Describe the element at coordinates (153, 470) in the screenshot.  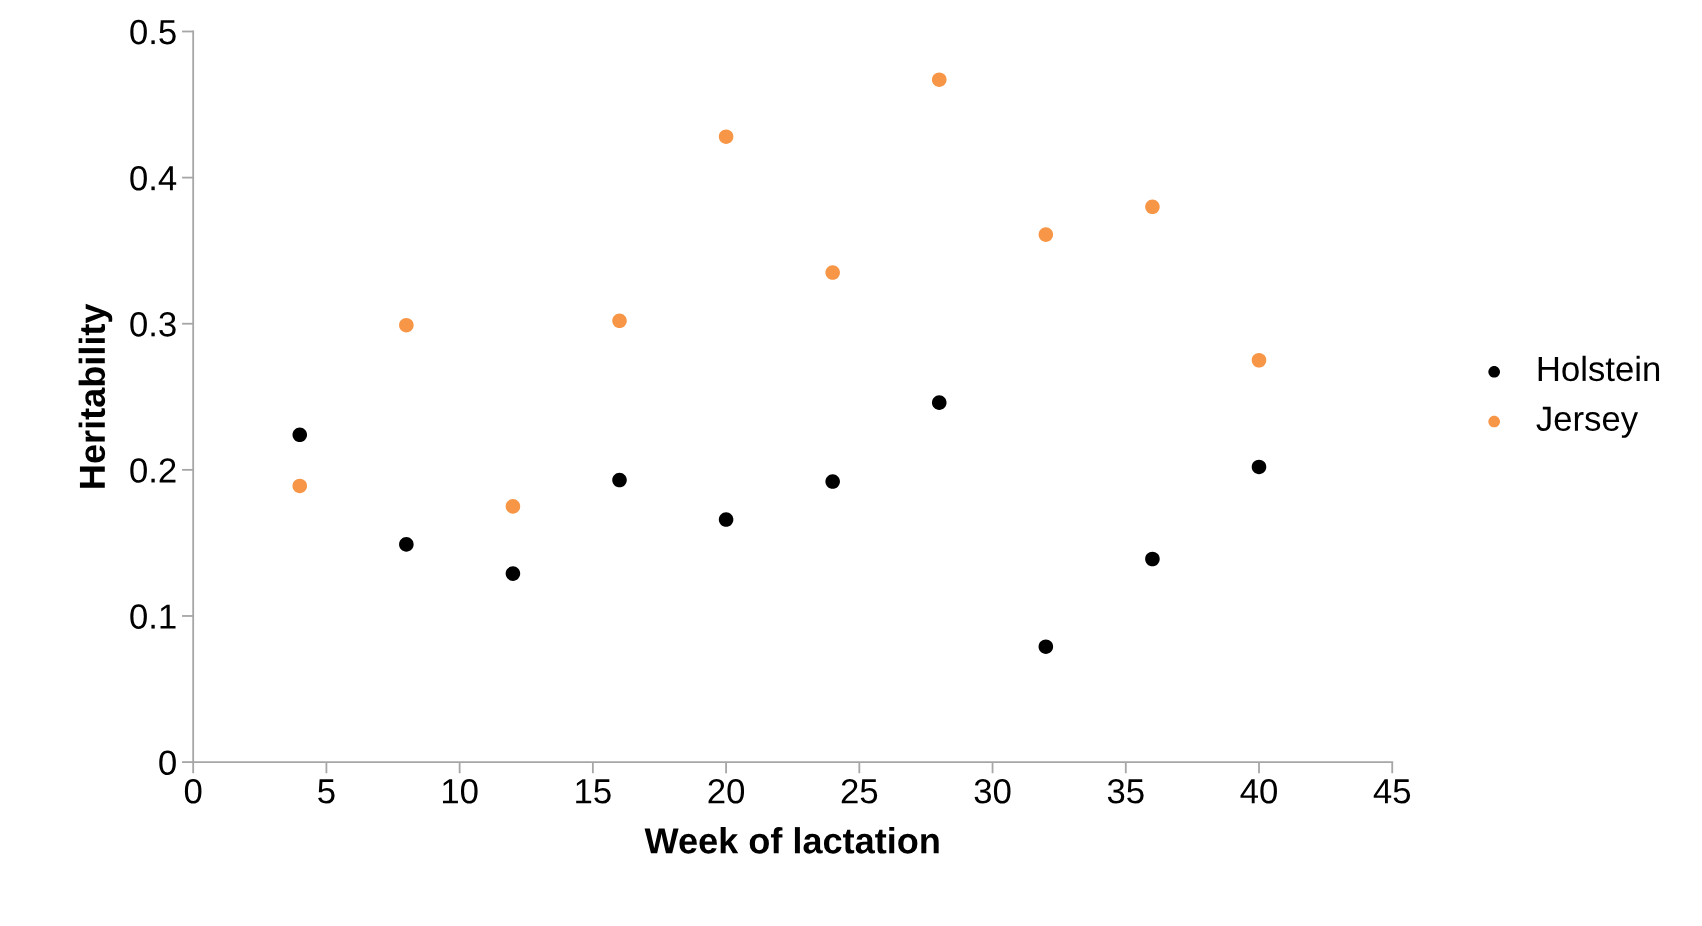
I see `y-tick-label: 0.2` at that location.